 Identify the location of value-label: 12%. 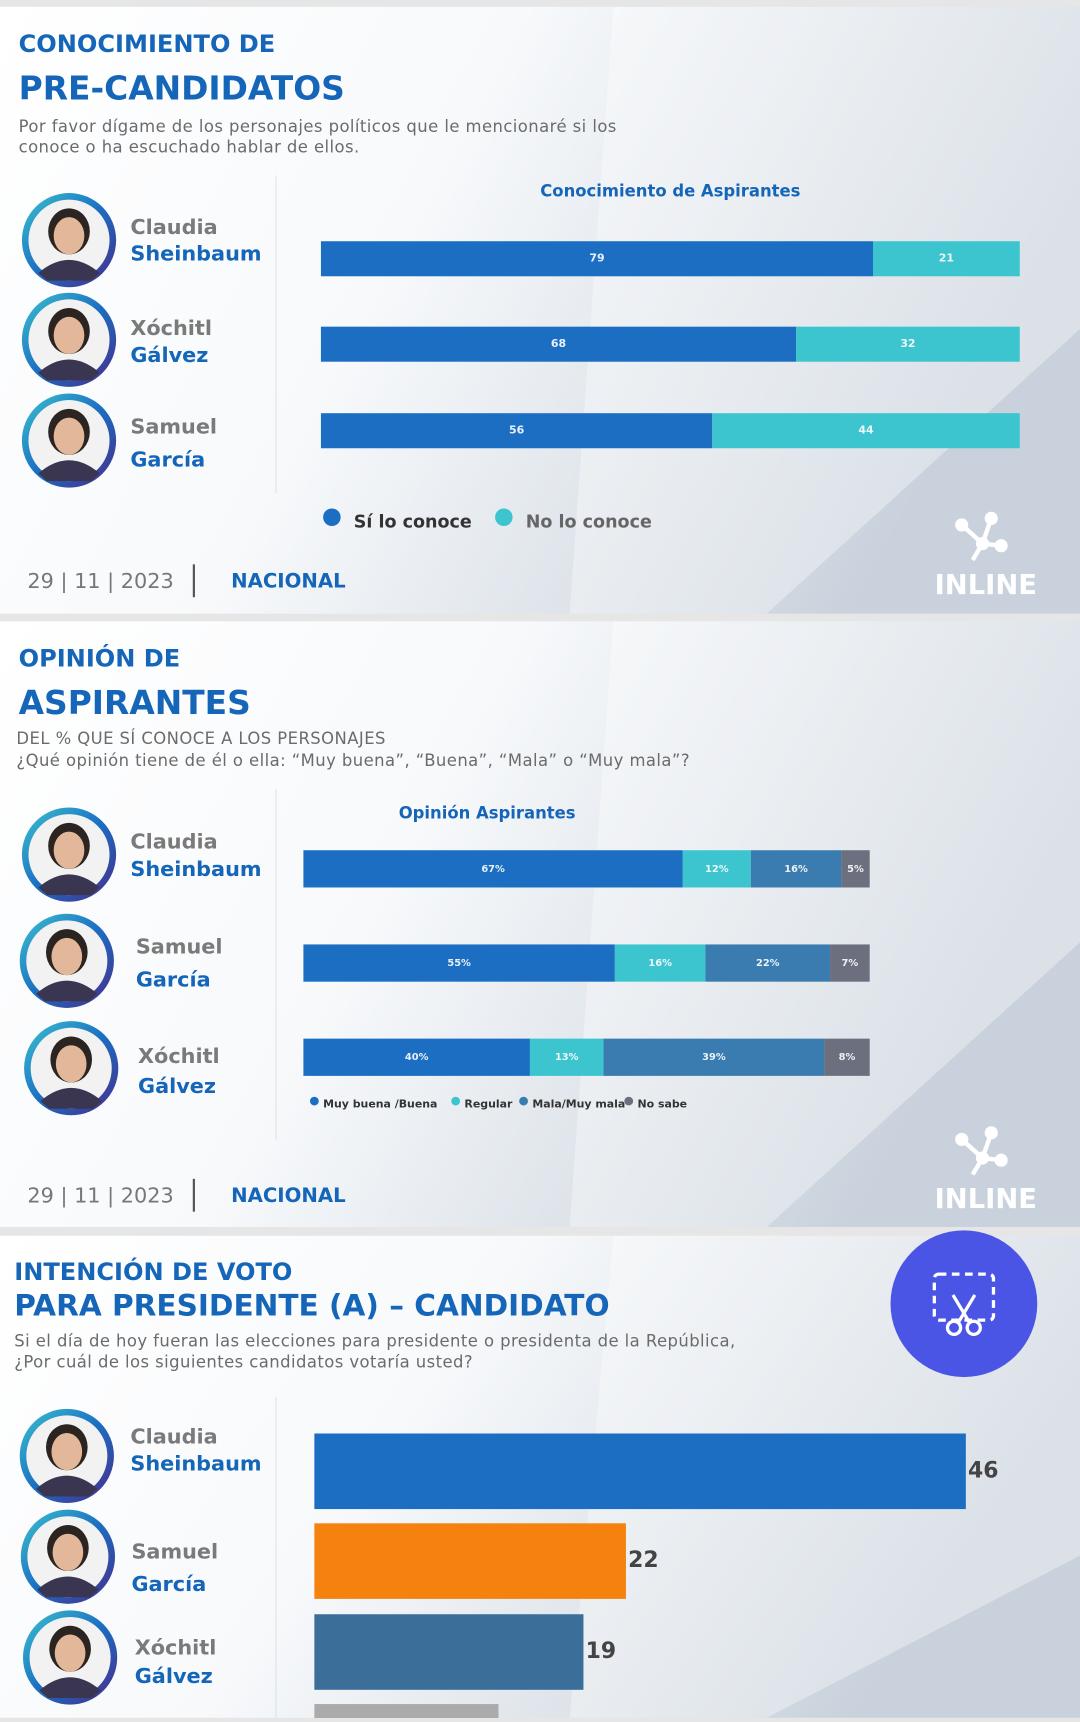
(717, 869).